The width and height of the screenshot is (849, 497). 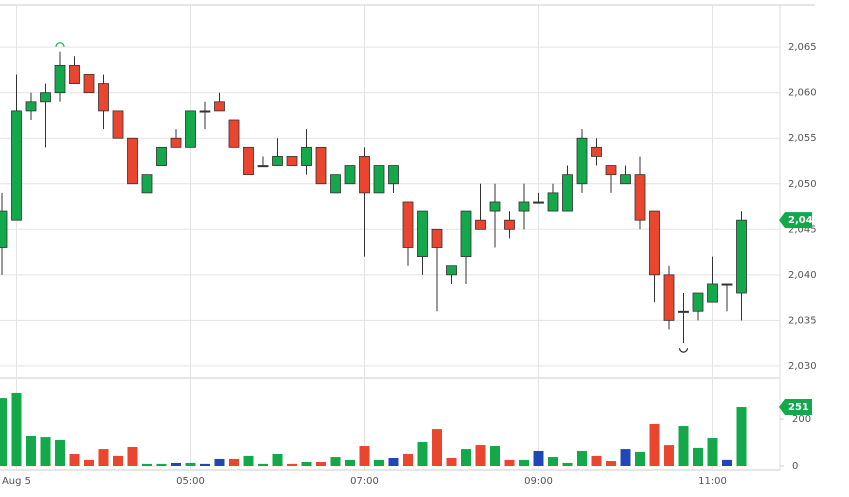 What do you see at coordinates (801, 419) in the screenshot?
I see `y-tick-label: 200` at bounding box center [801, 419].